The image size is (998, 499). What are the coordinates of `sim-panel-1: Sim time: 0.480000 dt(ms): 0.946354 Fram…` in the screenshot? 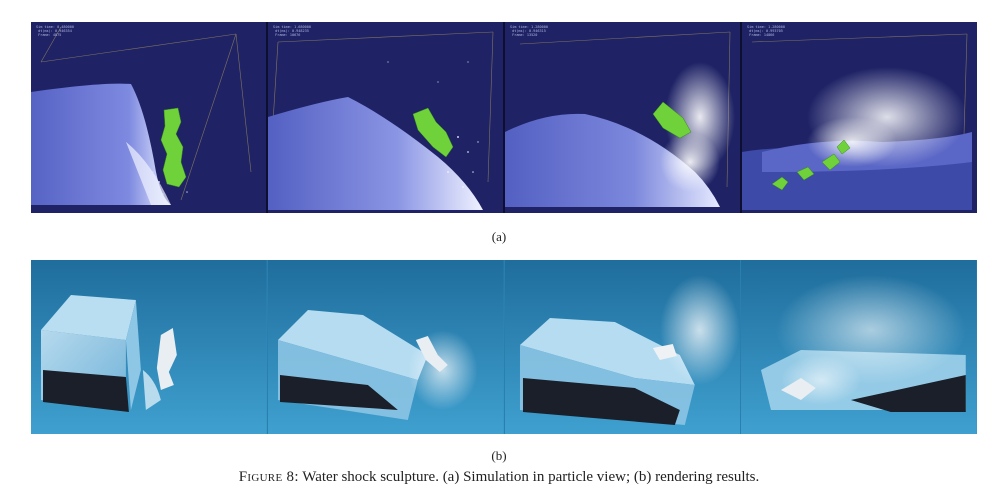 It's located at (148, 117).